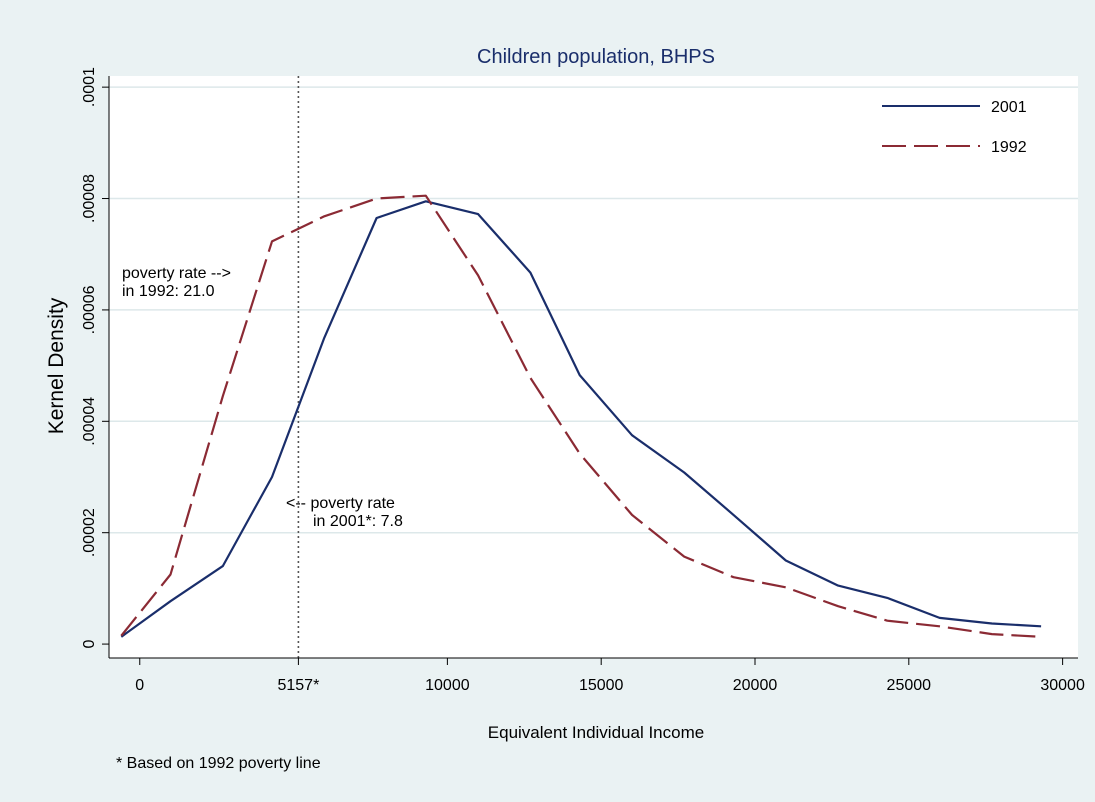 This screenshot has height=802, width=1095. What do you see at coordinates (447, 685) in the screenshot?
I see `x-tick-label-2: 10000` at bounding box center [447, 685].